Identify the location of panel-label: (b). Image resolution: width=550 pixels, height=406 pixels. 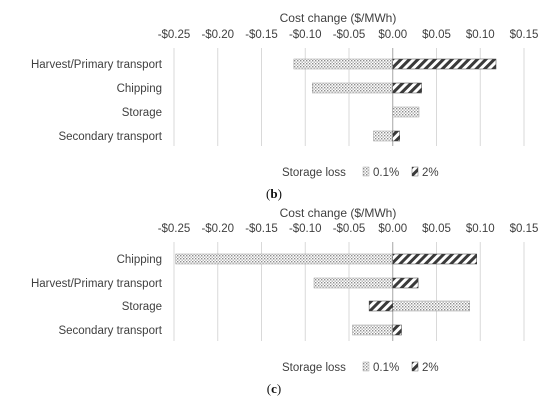
(274, 193).